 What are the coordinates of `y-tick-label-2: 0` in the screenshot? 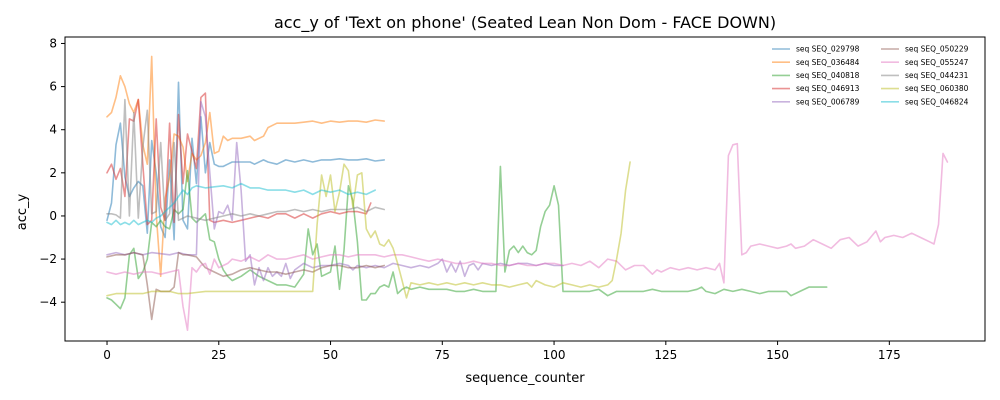 It's located at (53, 216).